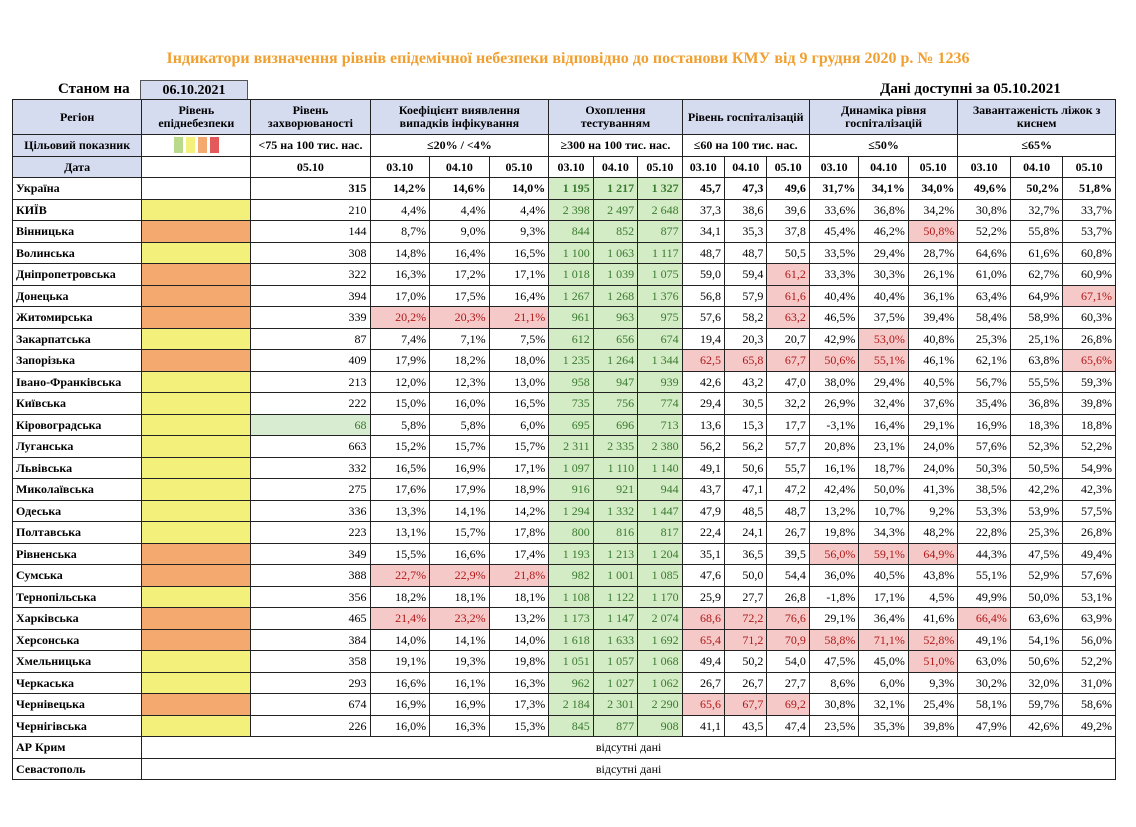  What do you see at coordinates (788, 704) in the screenshot?
I see `hosp-value: 69,2` at bounding box center [788, 704].